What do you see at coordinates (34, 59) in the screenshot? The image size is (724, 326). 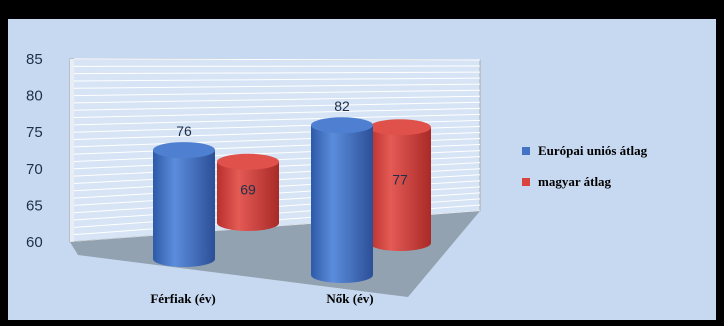 I see `y-tick-label: 85` at bounding box center [34, 59].